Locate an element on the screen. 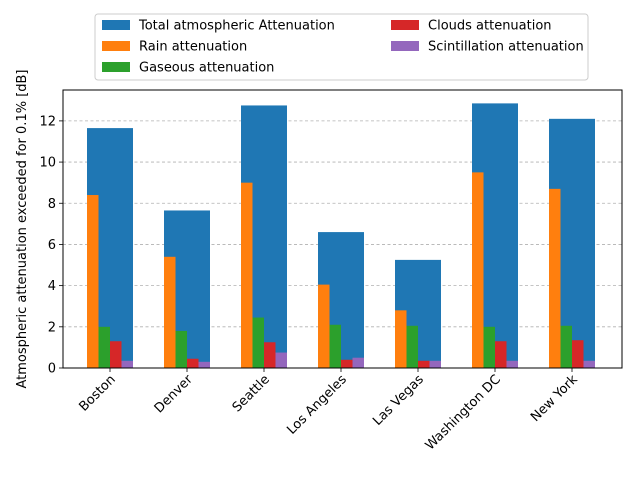 Image resolution: width=640 pixels, height=478 pixels. x-tick-label: New York is located at coordinates (554, 398).